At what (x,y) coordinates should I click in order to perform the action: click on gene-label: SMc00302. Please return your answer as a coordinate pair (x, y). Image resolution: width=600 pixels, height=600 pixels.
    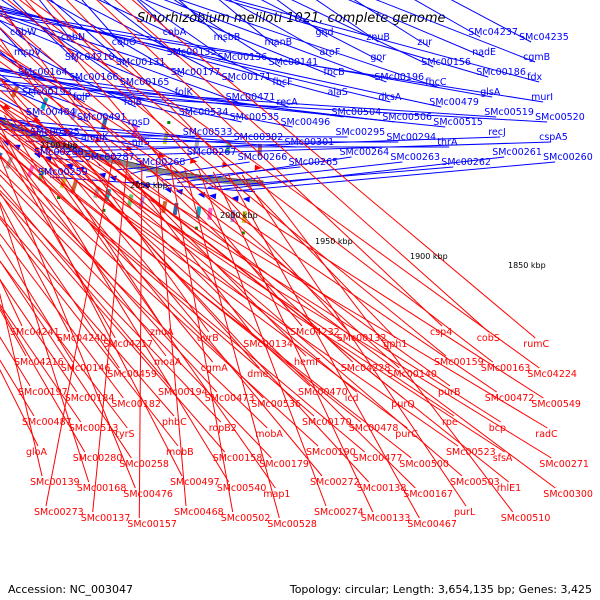
    Looking at the image, I should click on (259, 137).